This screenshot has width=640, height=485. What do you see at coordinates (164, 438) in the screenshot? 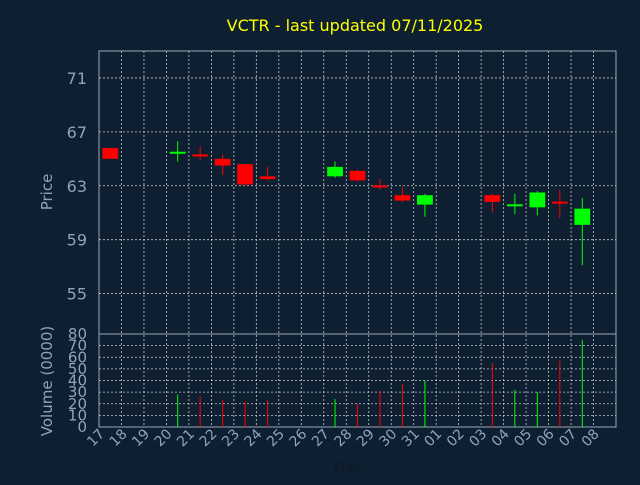
I see `day-tick-label: 20` at bounding box center [164, 438].